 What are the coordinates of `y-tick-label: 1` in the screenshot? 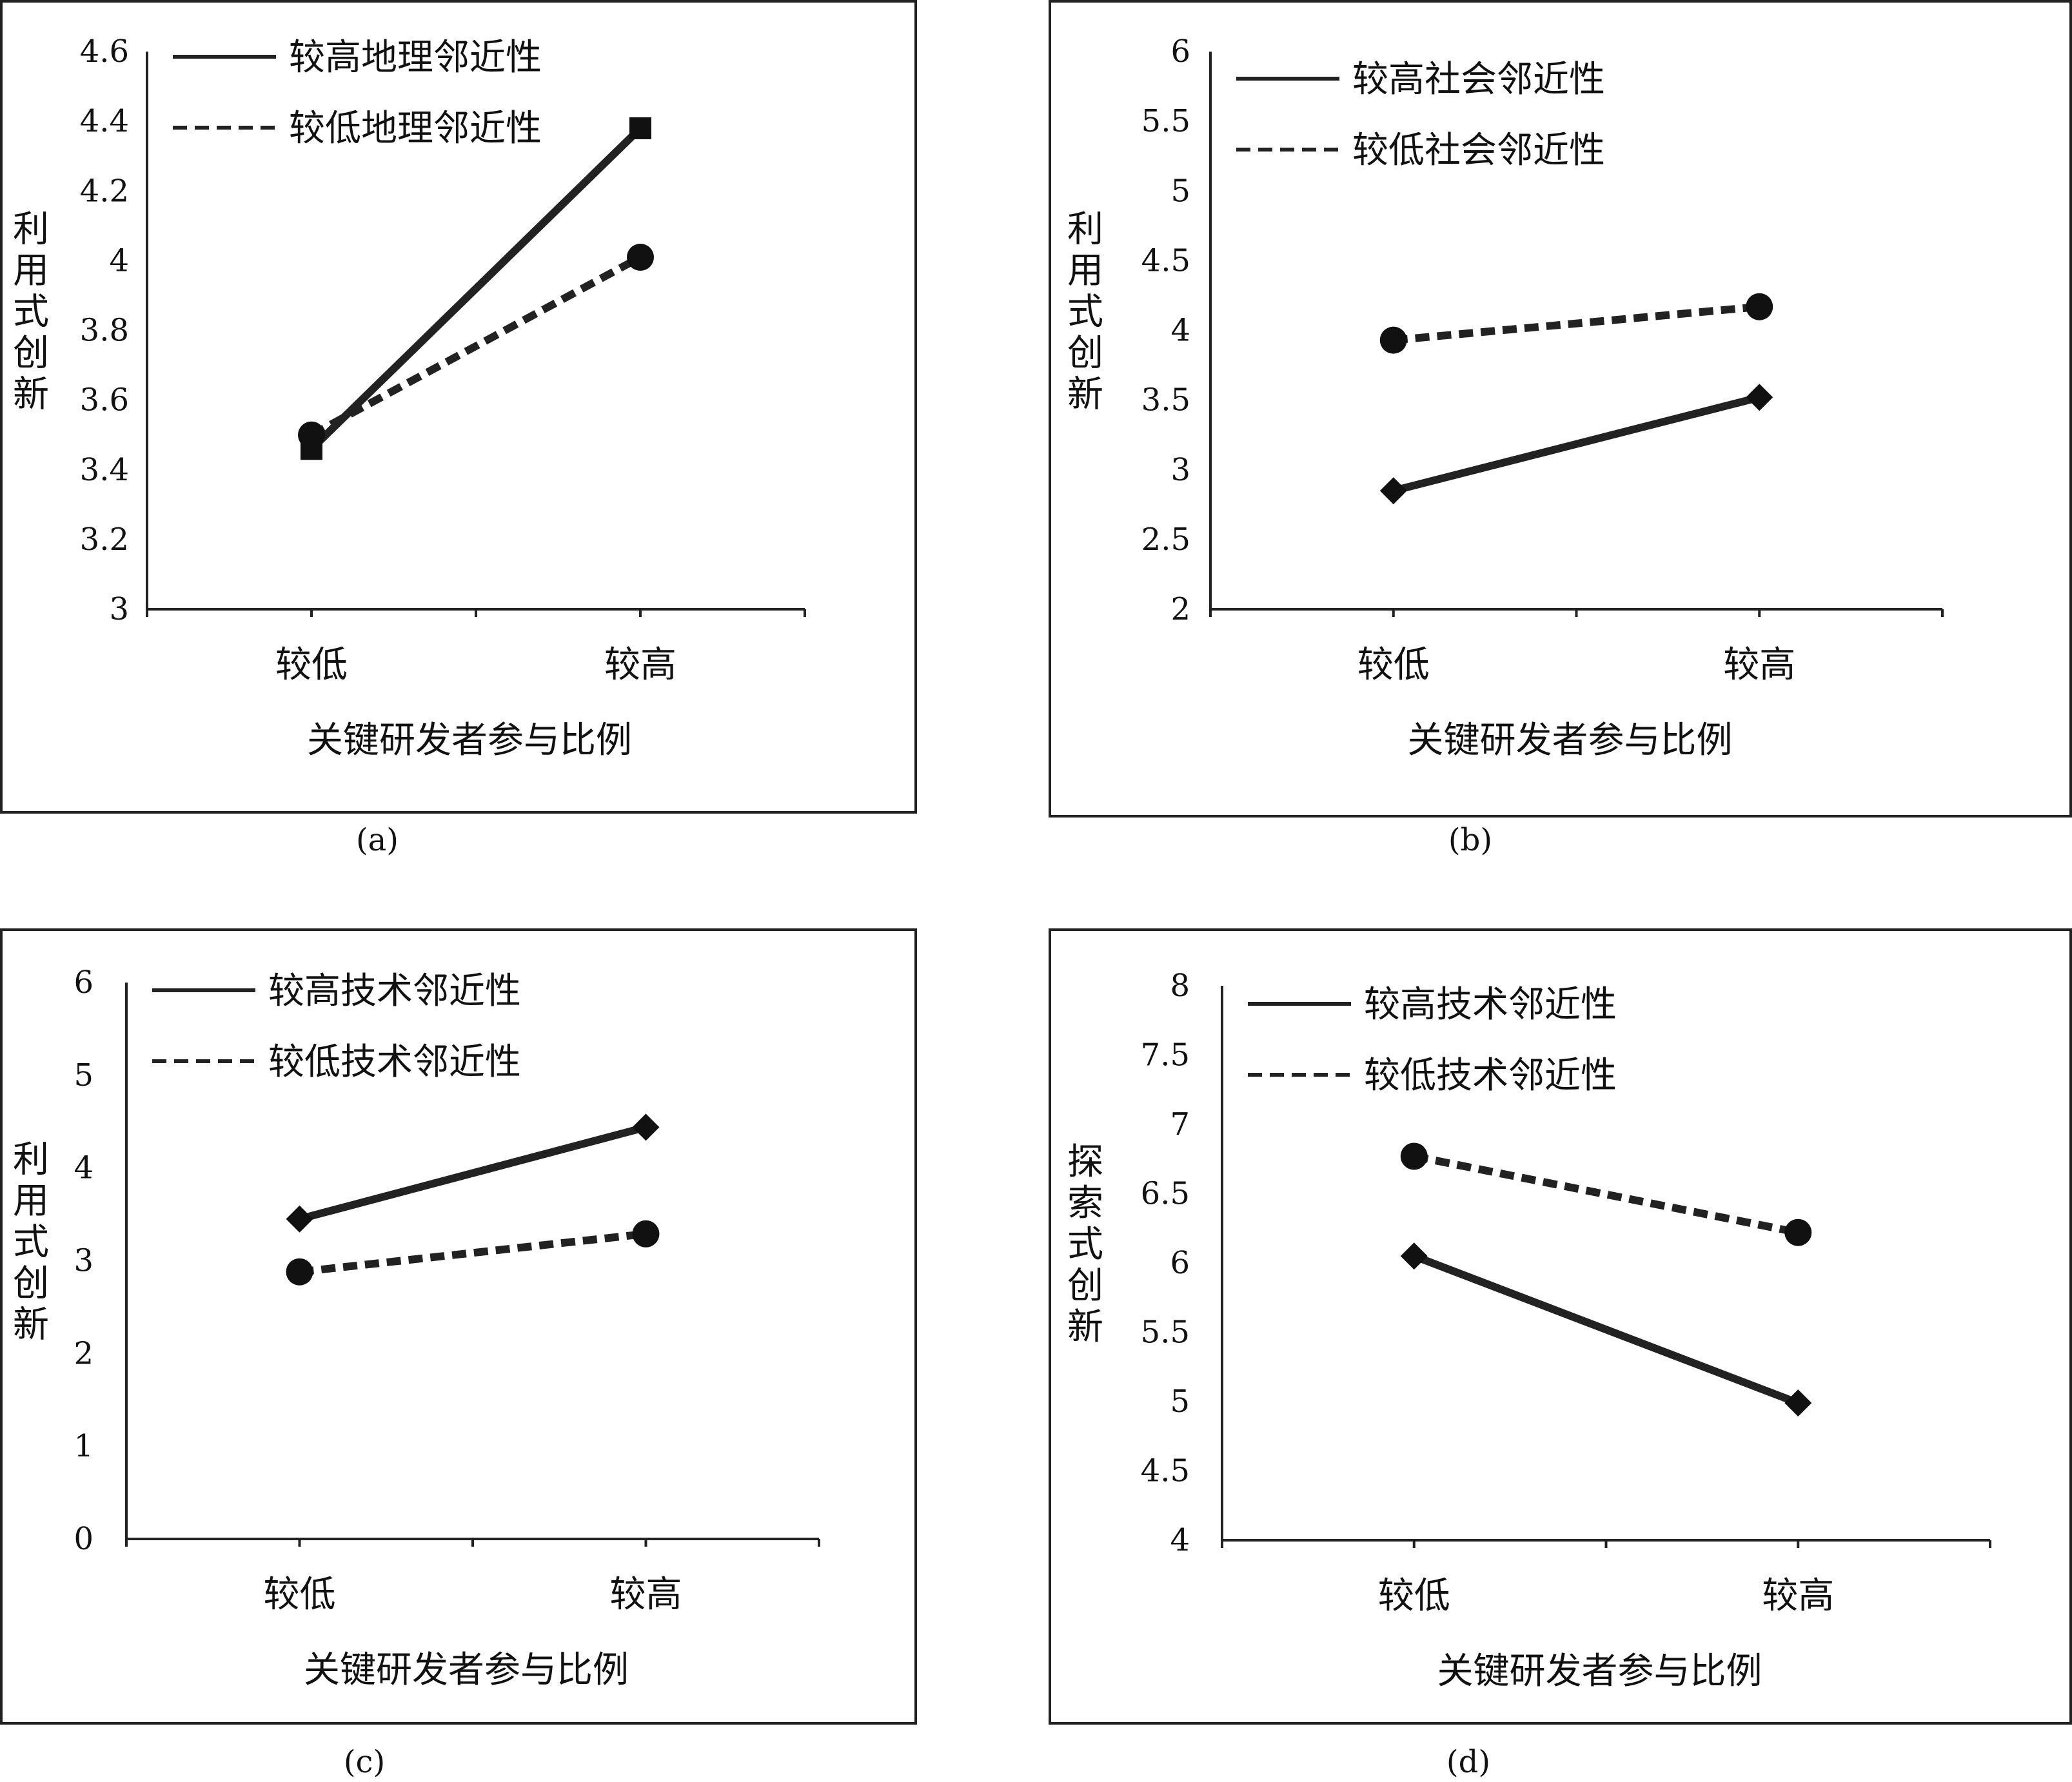 It's located at (84, 1446).